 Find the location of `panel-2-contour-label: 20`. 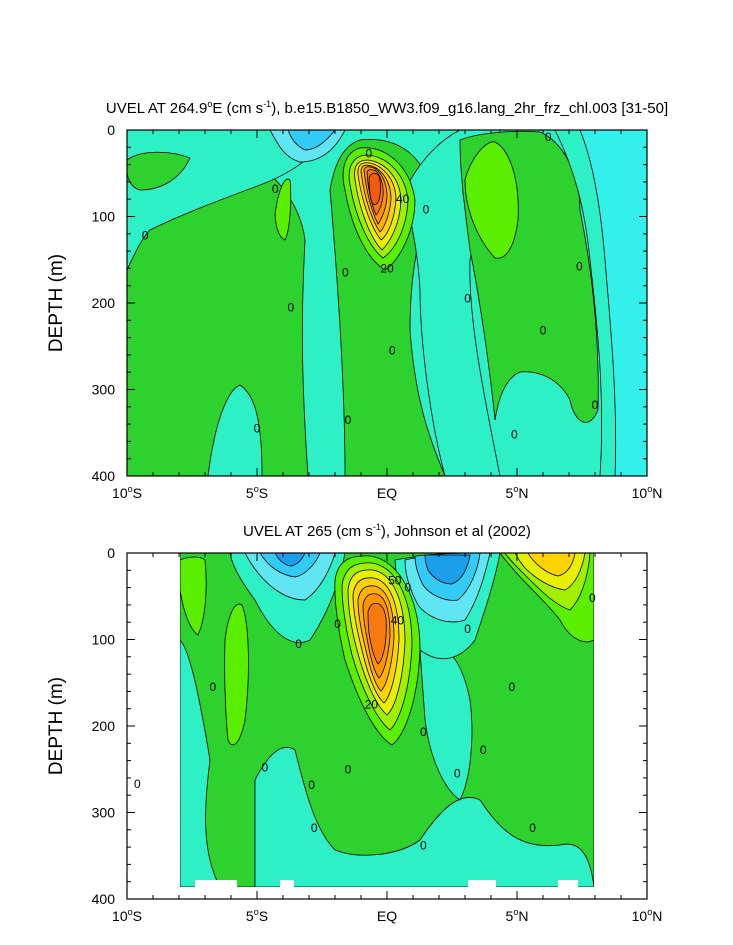

panel-2-contour-label: 20 is located at coordinates (372, 704).